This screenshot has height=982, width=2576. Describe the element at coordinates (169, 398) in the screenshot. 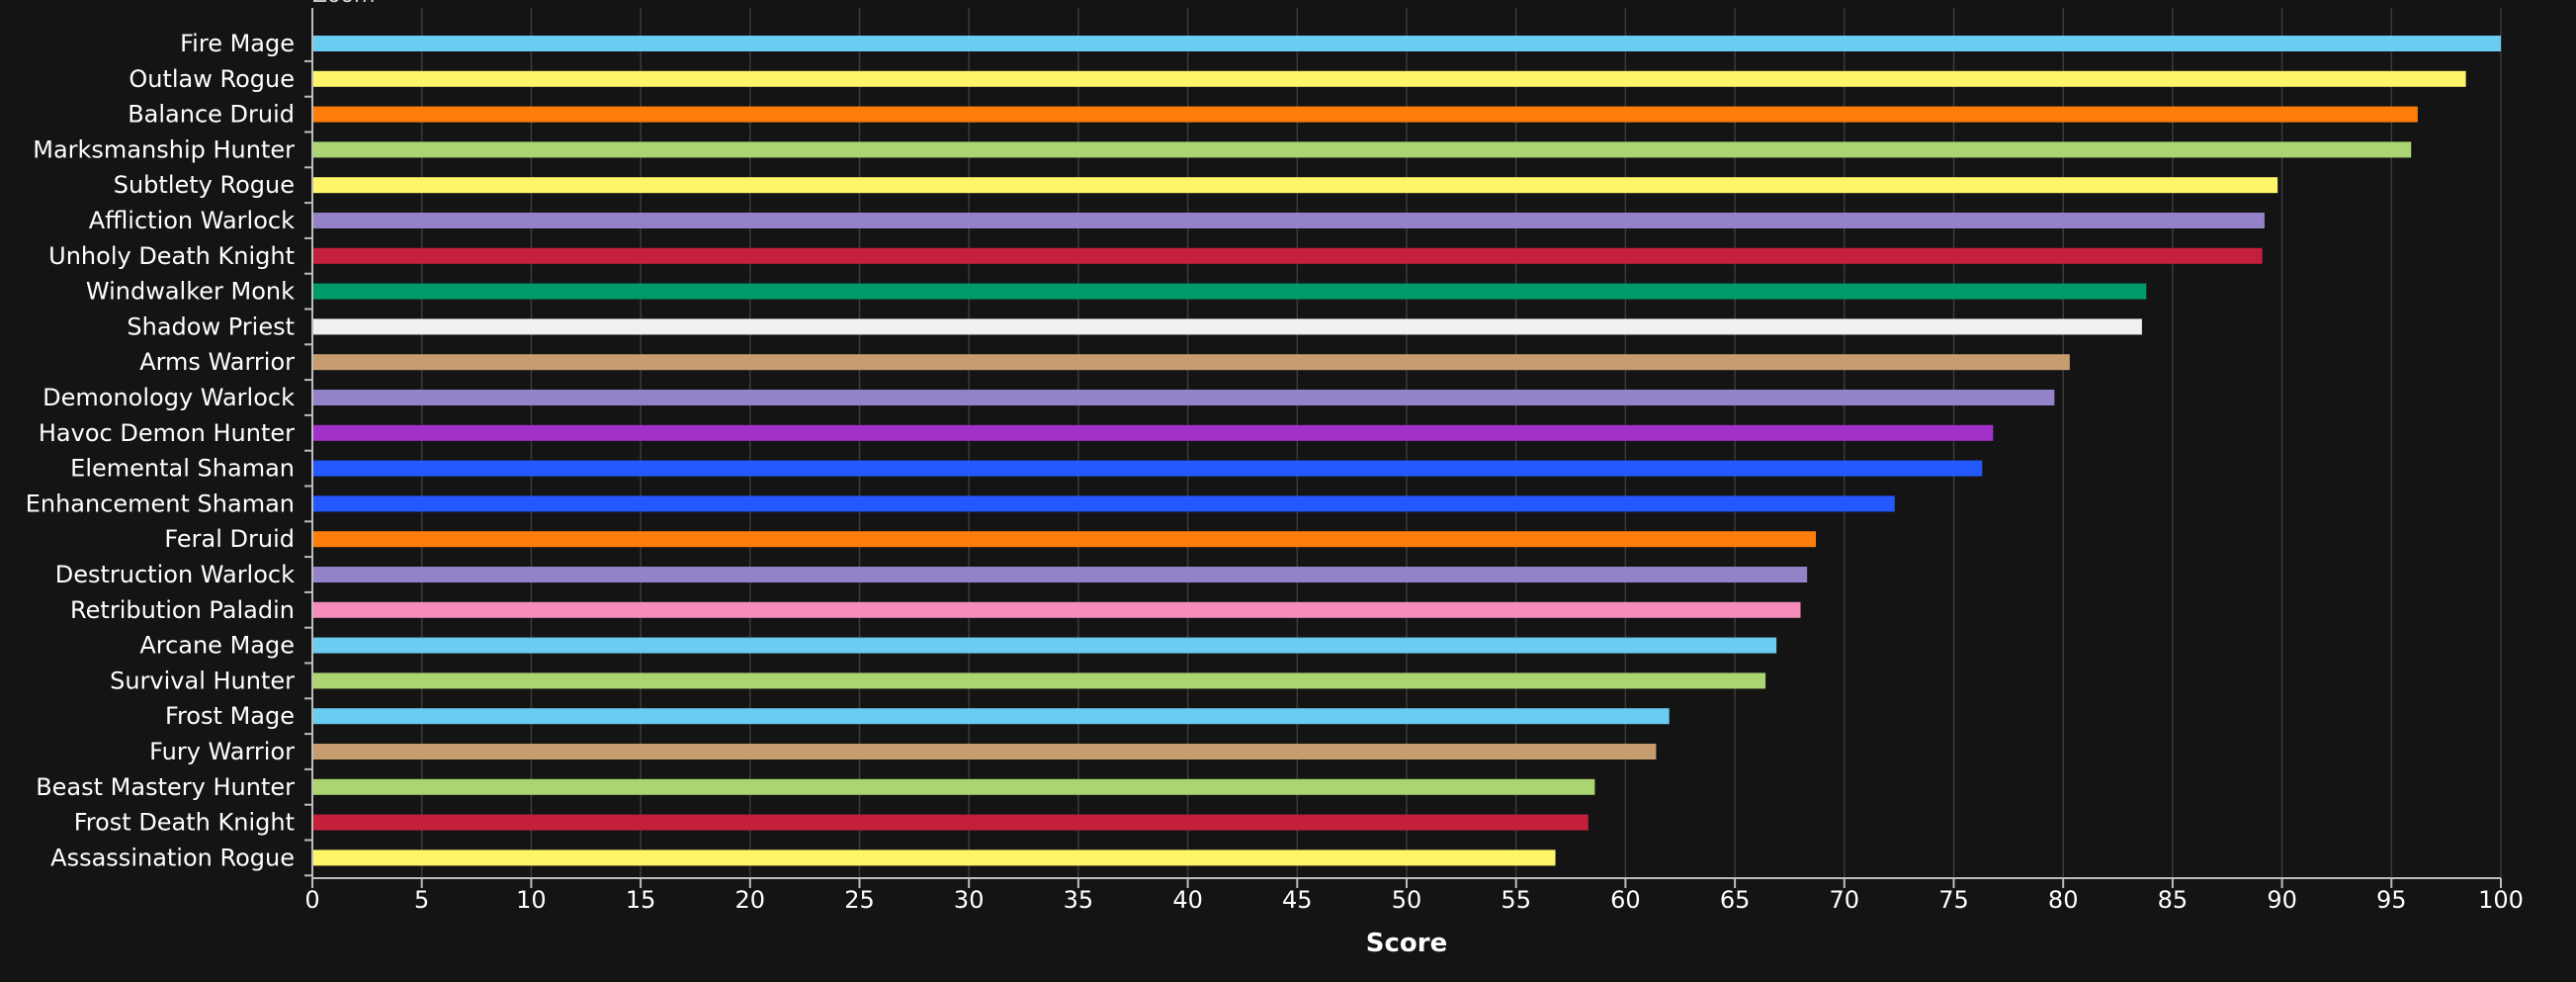

I see `category-label-demonology-warlock: Demonology Warlock` at that location.